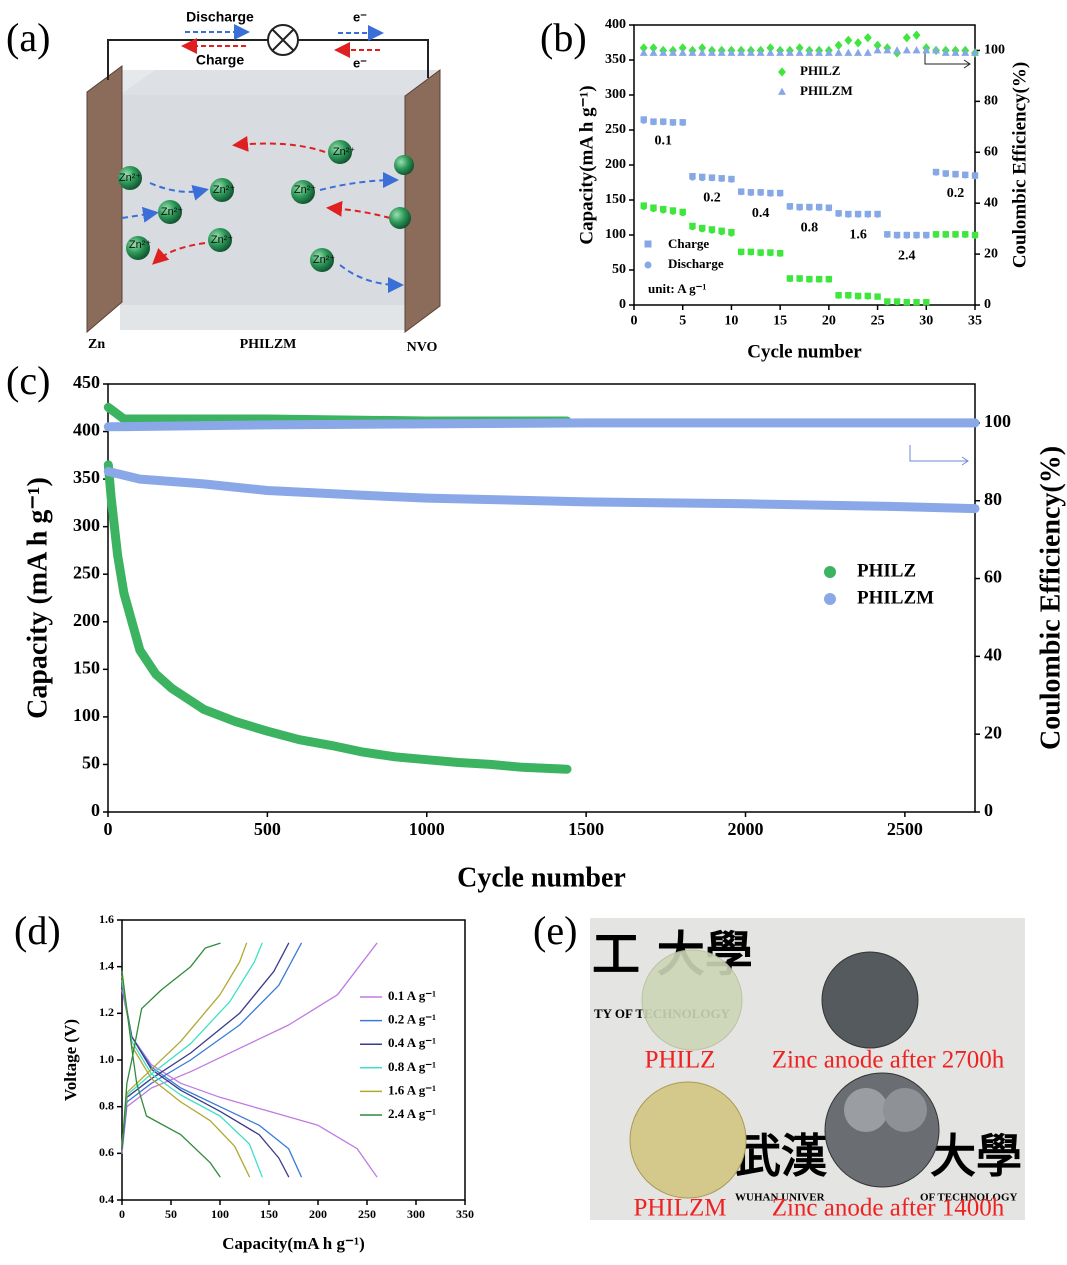  What do you see at coordinates (746, 829) in the screenshot?
I see `x-tick-label: 2000` at bounding box center [746, 829].